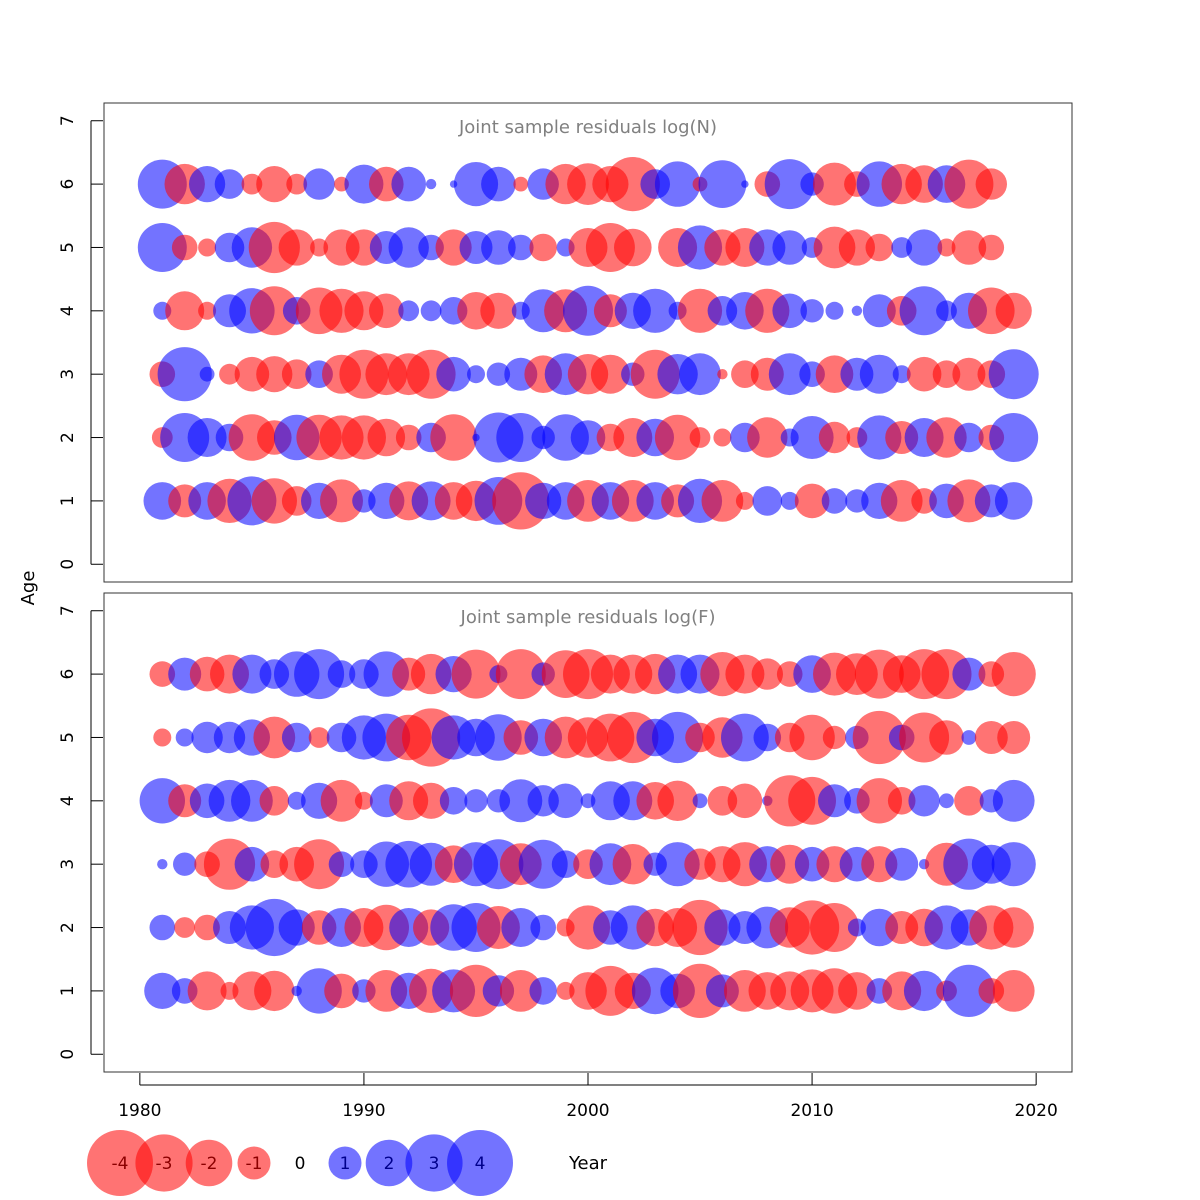 The height and width of the screenshot is (1200, 1200). I want to click on bubble-age3-1987, so click(296, 374).